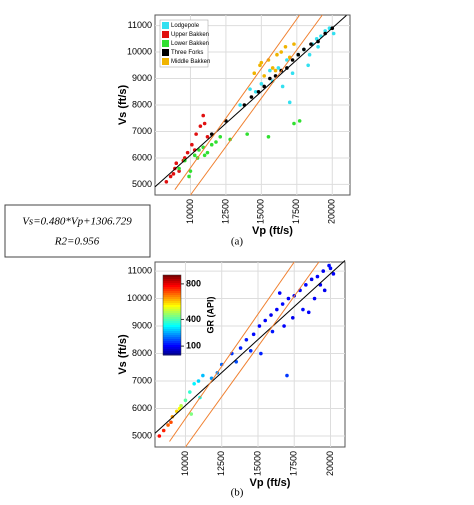  Describe the element at coordinates (193, 319) in the screenshot. I see `colorbar-tick-label: 400` at that location.